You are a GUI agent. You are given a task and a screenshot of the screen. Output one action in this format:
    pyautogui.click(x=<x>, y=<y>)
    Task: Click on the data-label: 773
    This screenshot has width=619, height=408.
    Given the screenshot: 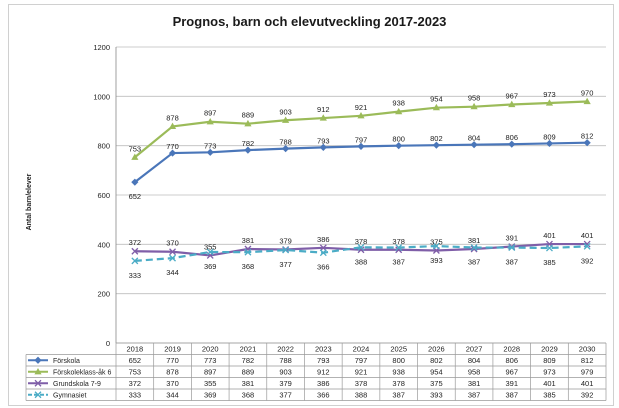 What is the action you would take?
    pyautogui.click(x=210, y=145)
    